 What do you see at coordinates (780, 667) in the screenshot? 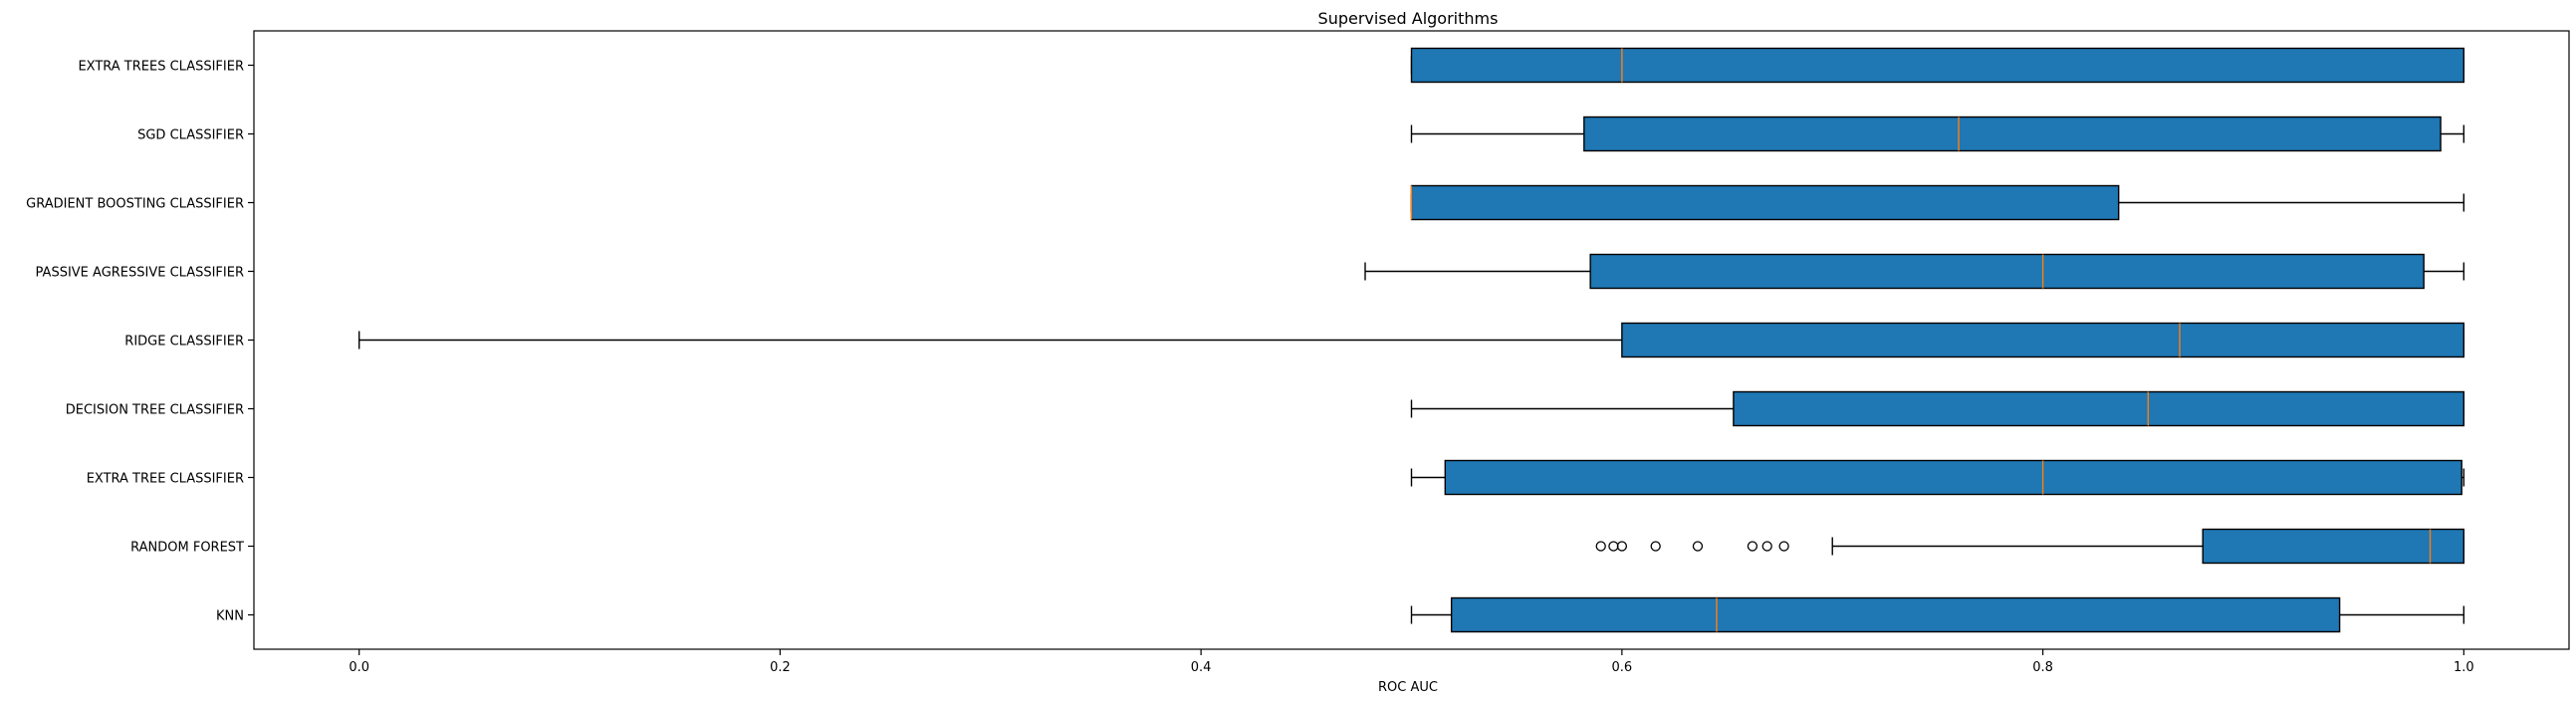
I see `x-tick-label: 0.2` at bounding box center [780, 667].